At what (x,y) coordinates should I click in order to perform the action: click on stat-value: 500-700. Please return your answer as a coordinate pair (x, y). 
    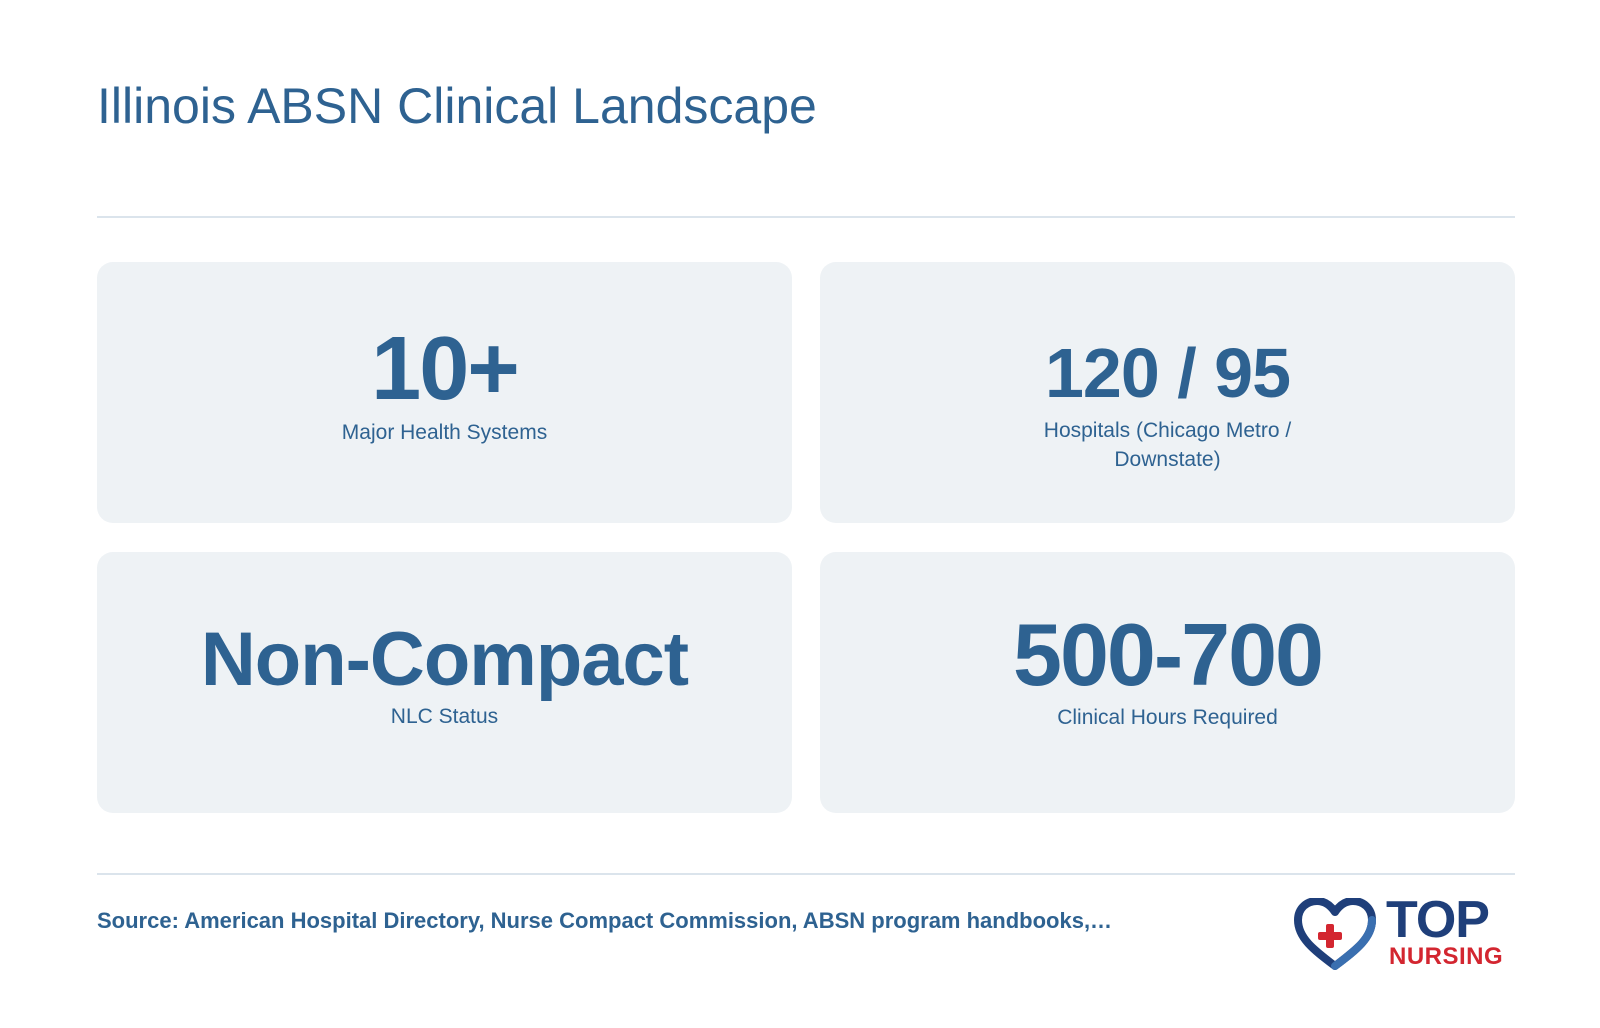
    Looking at the image, I should click on (1168, 654).